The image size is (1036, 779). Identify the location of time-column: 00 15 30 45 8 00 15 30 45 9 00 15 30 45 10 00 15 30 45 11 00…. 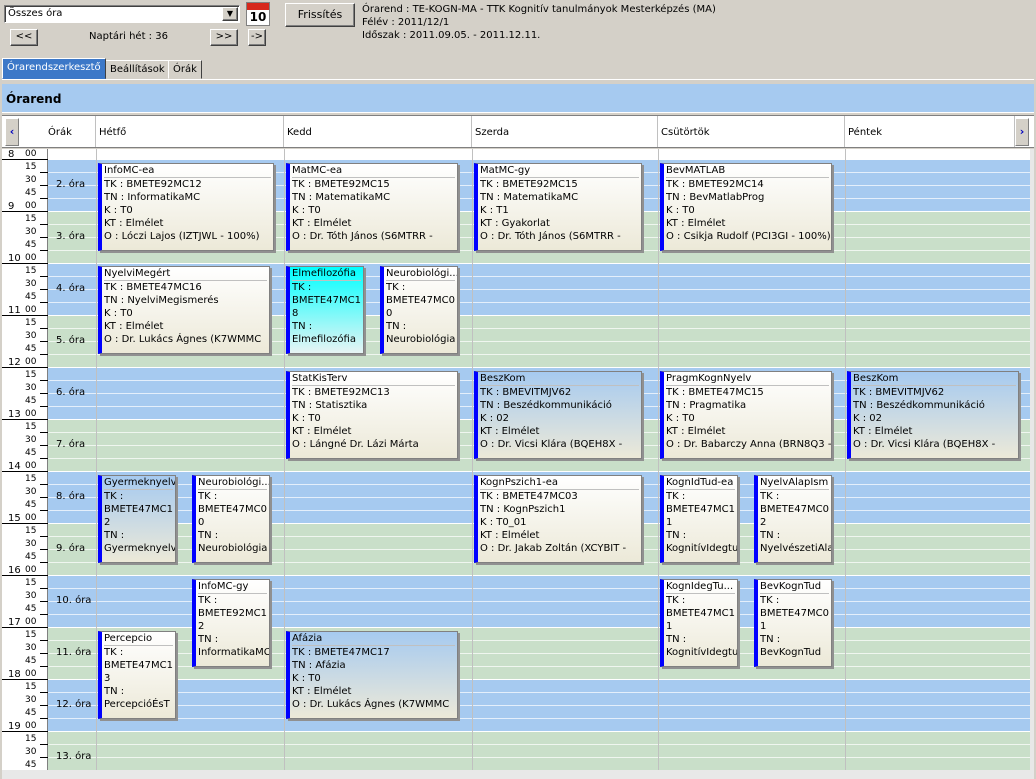
(25, 461).